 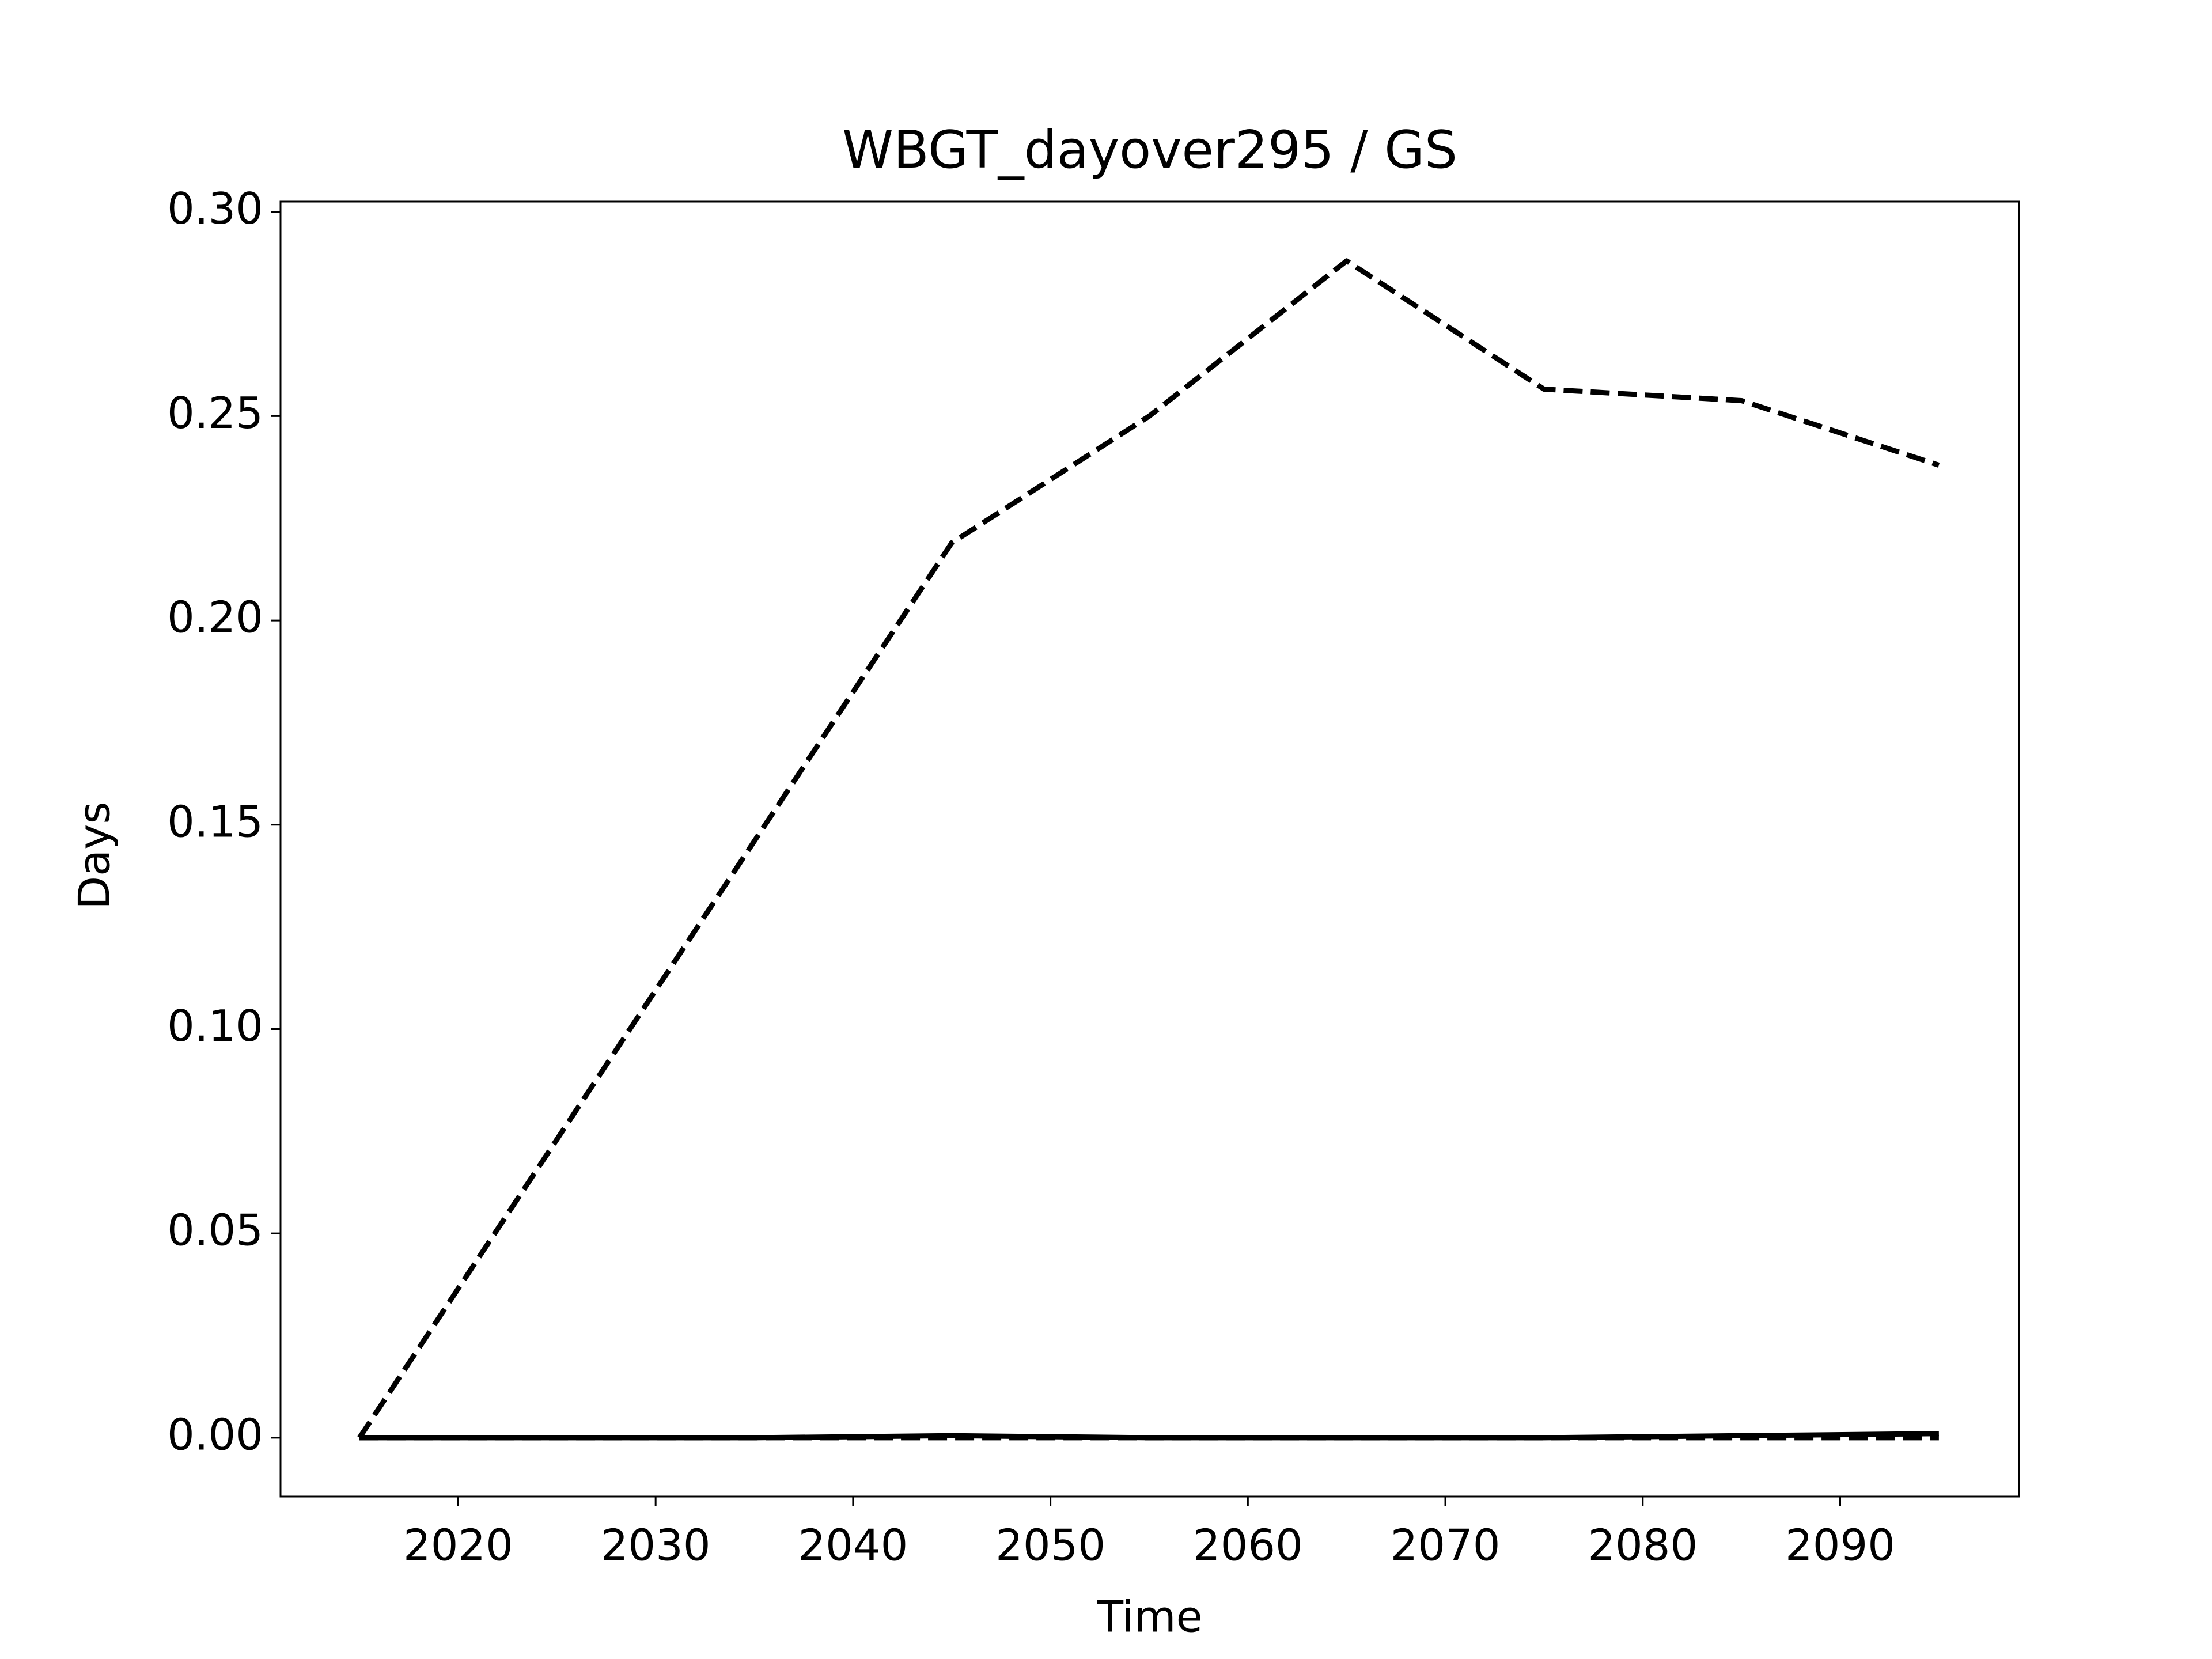 I want to click on y-tick-label: 0.15, so click(x=215, y=821).